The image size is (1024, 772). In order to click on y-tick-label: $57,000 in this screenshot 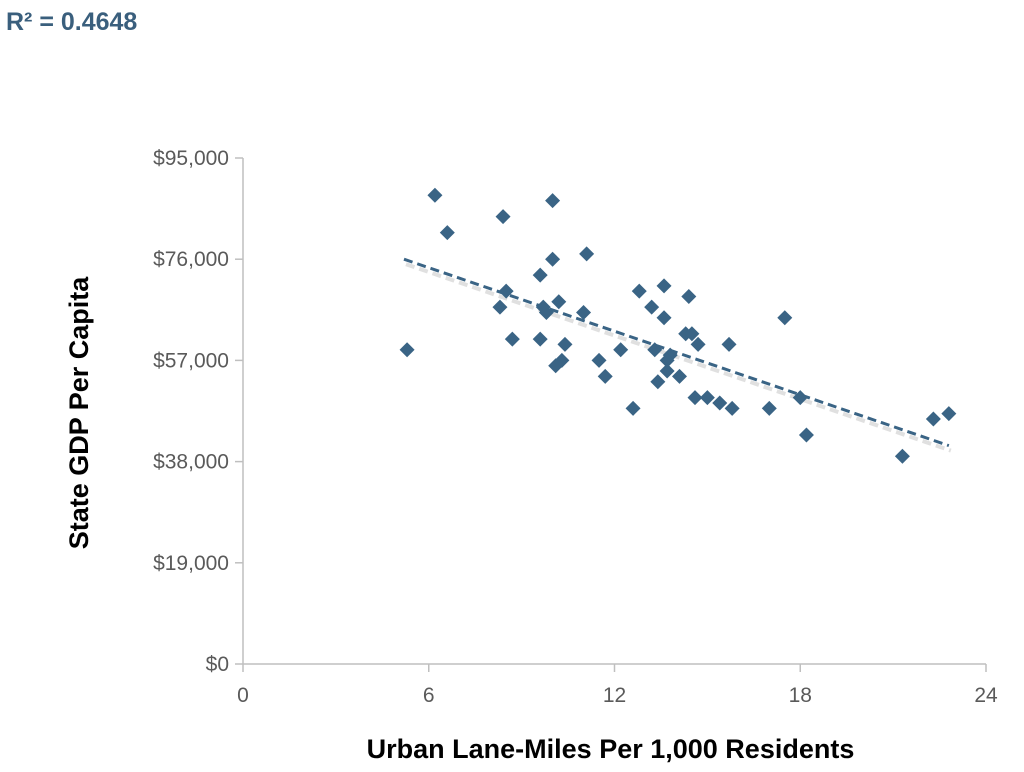, I will do `click(191, 360)`.